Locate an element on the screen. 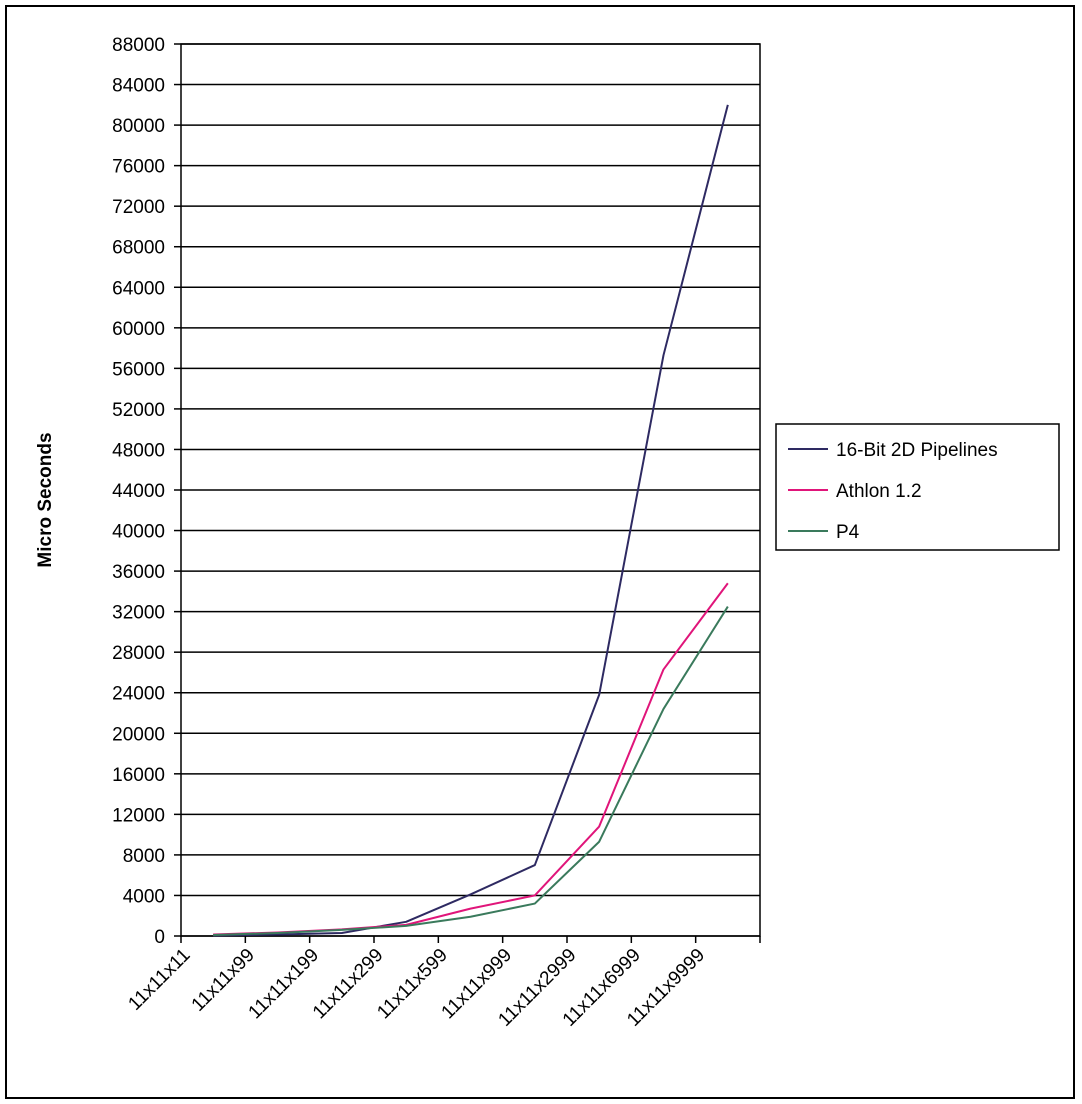 The height and width of the screenshot is (1104, 1082). y-tick-label: 48000 is located at coordinates (138, 450).